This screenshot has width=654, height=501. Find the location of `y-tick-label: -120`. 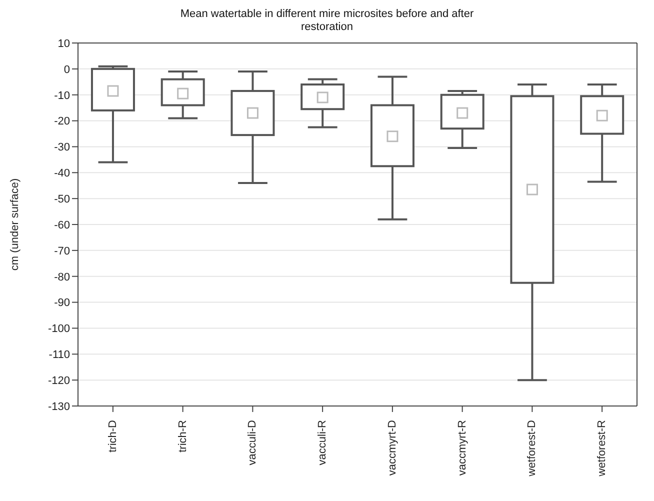

y-tick-label: -120 is located at coordinates (59, 380).